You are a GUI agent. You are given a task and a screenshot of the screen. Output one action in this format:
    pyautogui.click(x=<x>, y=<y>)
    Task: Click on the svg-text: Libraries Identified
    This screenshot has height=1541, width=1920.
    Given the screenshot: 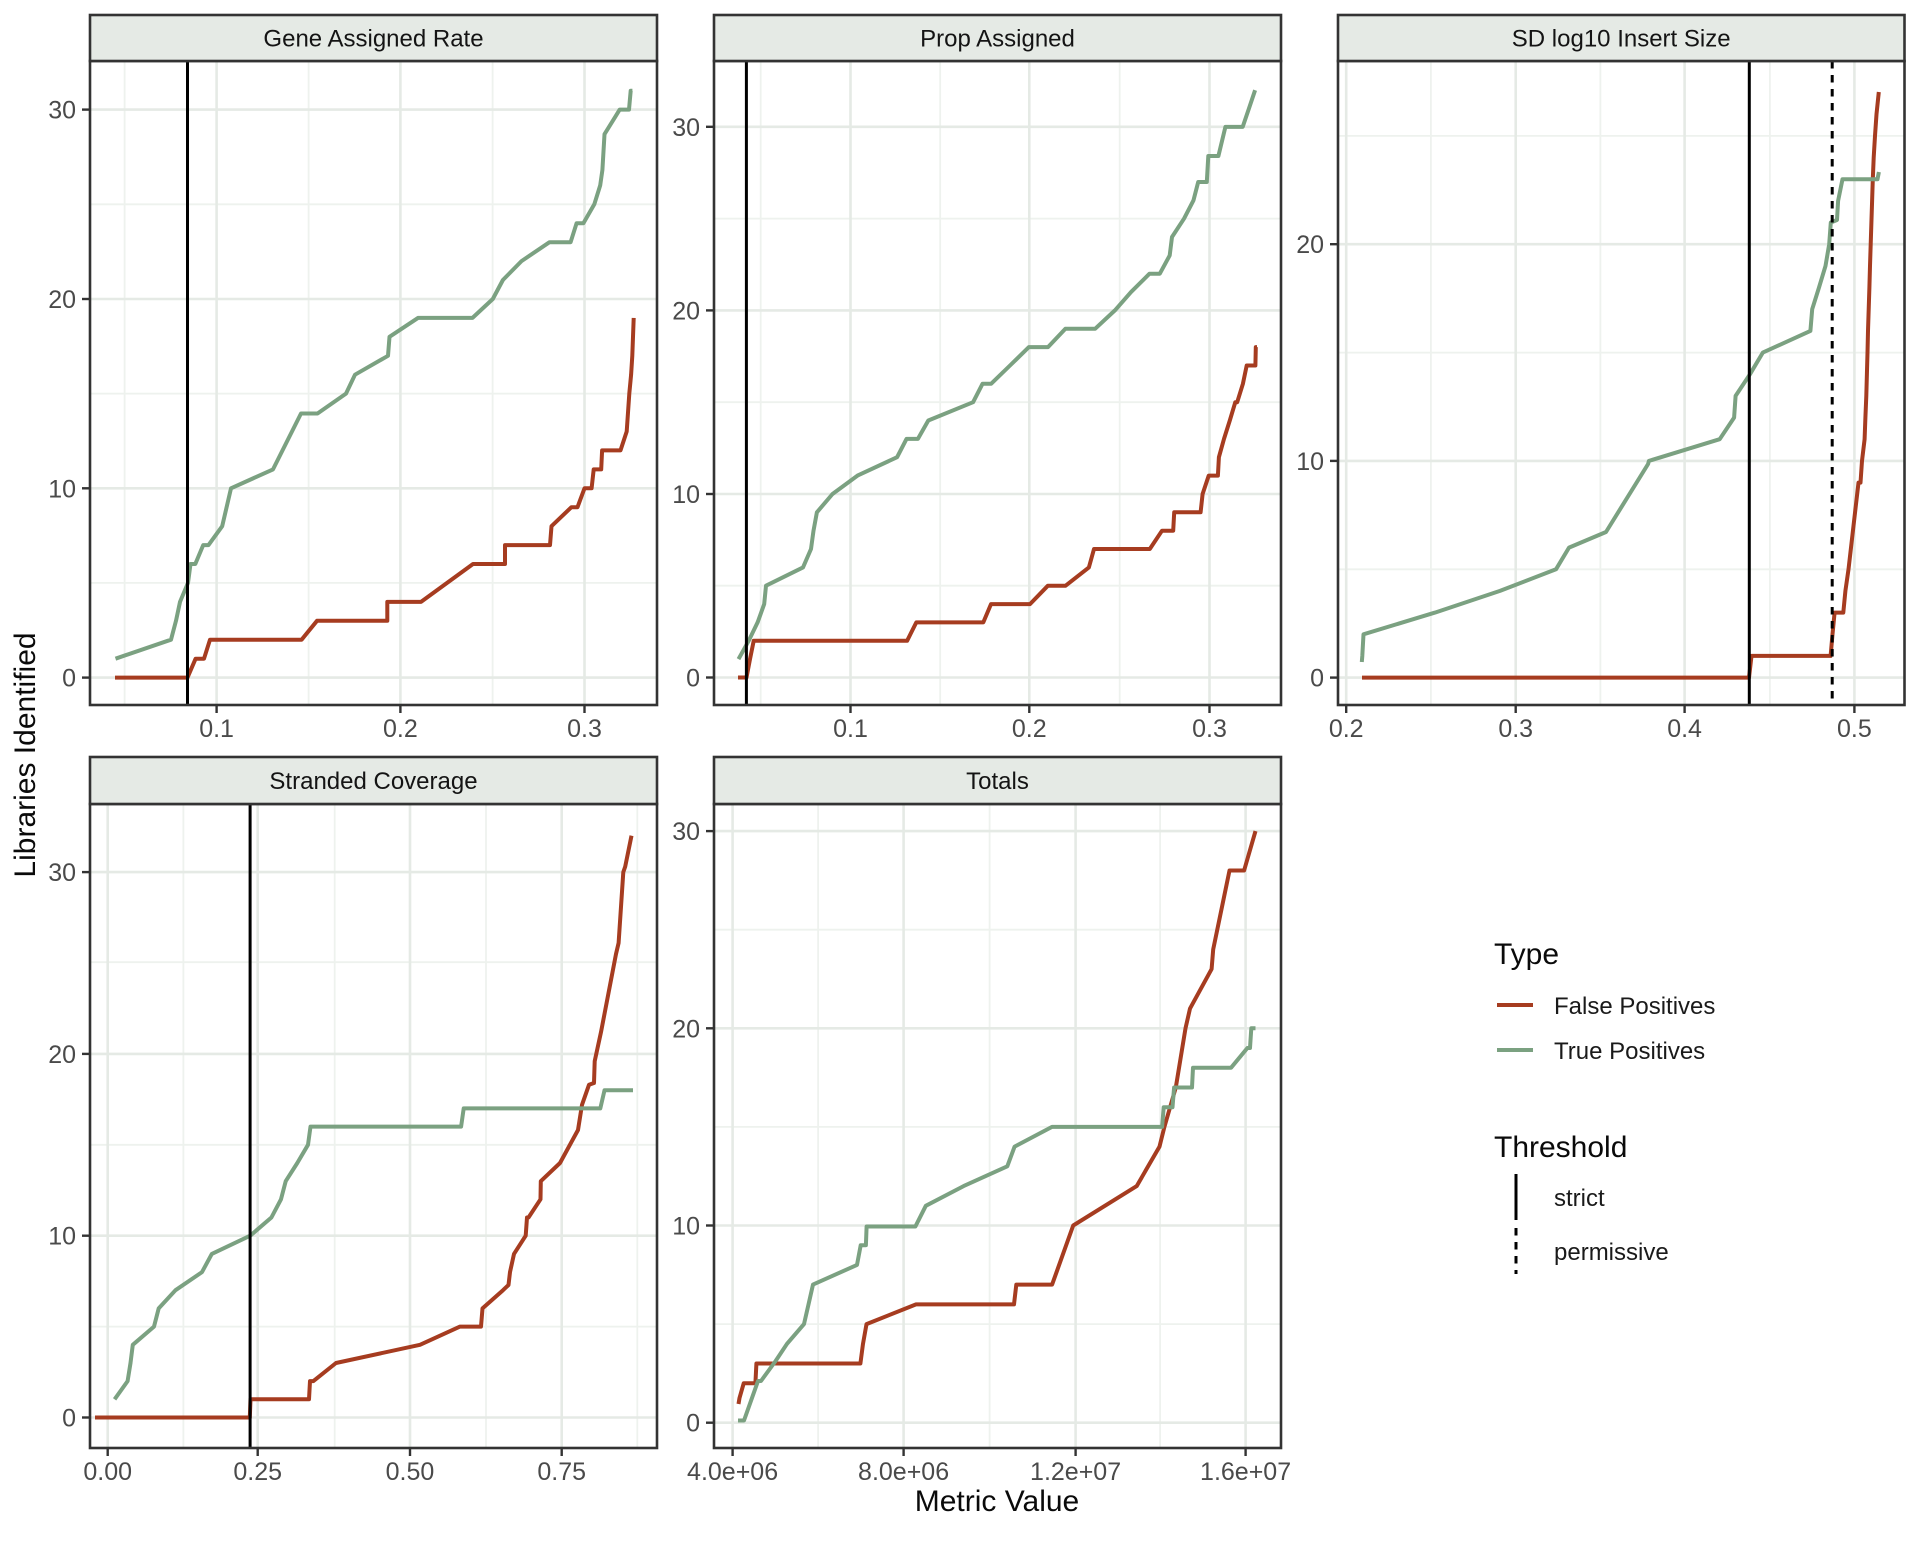 What is the action you would take?
    pyautogui.click(x=25, y=754)
    